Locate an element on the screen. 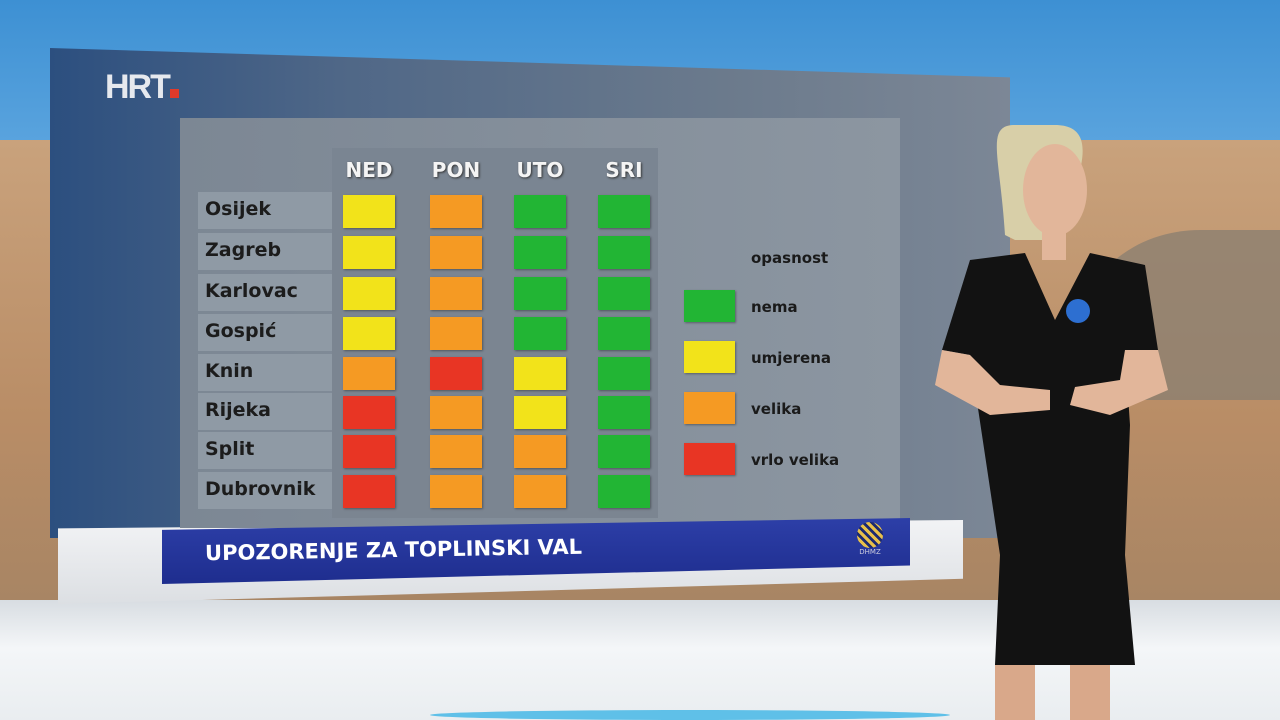 This screenshot has width=1280, height=720. day-header-ned: NED is located at coordinates (369, 170).